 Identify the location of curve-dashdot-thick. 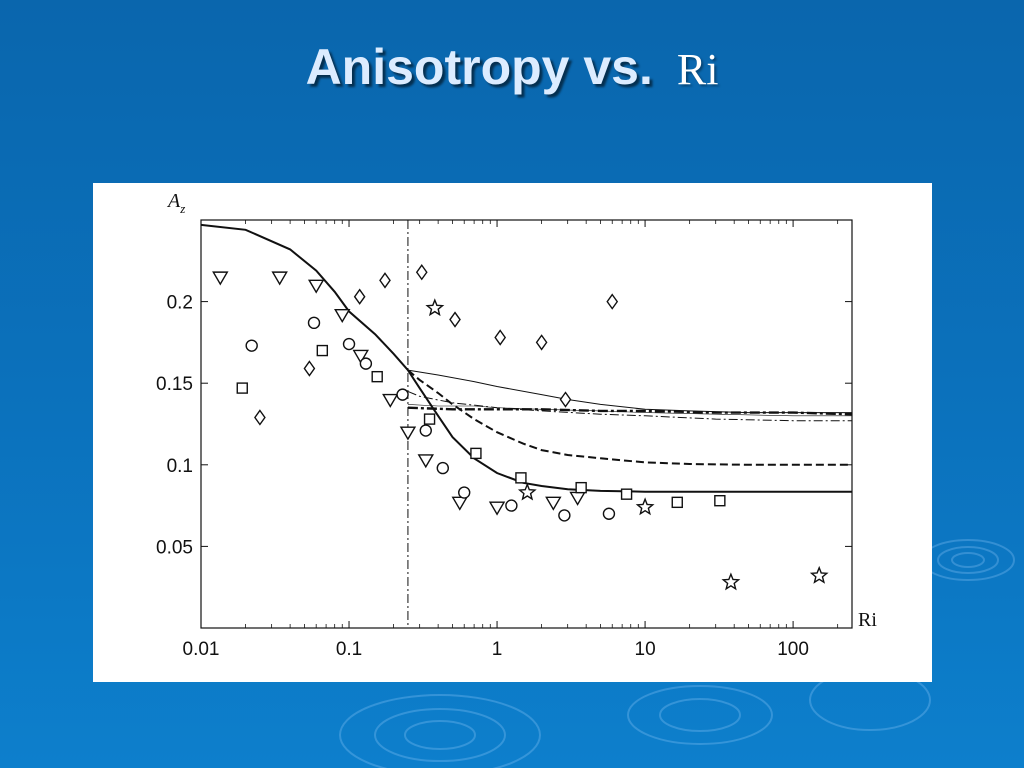
(630, 411).